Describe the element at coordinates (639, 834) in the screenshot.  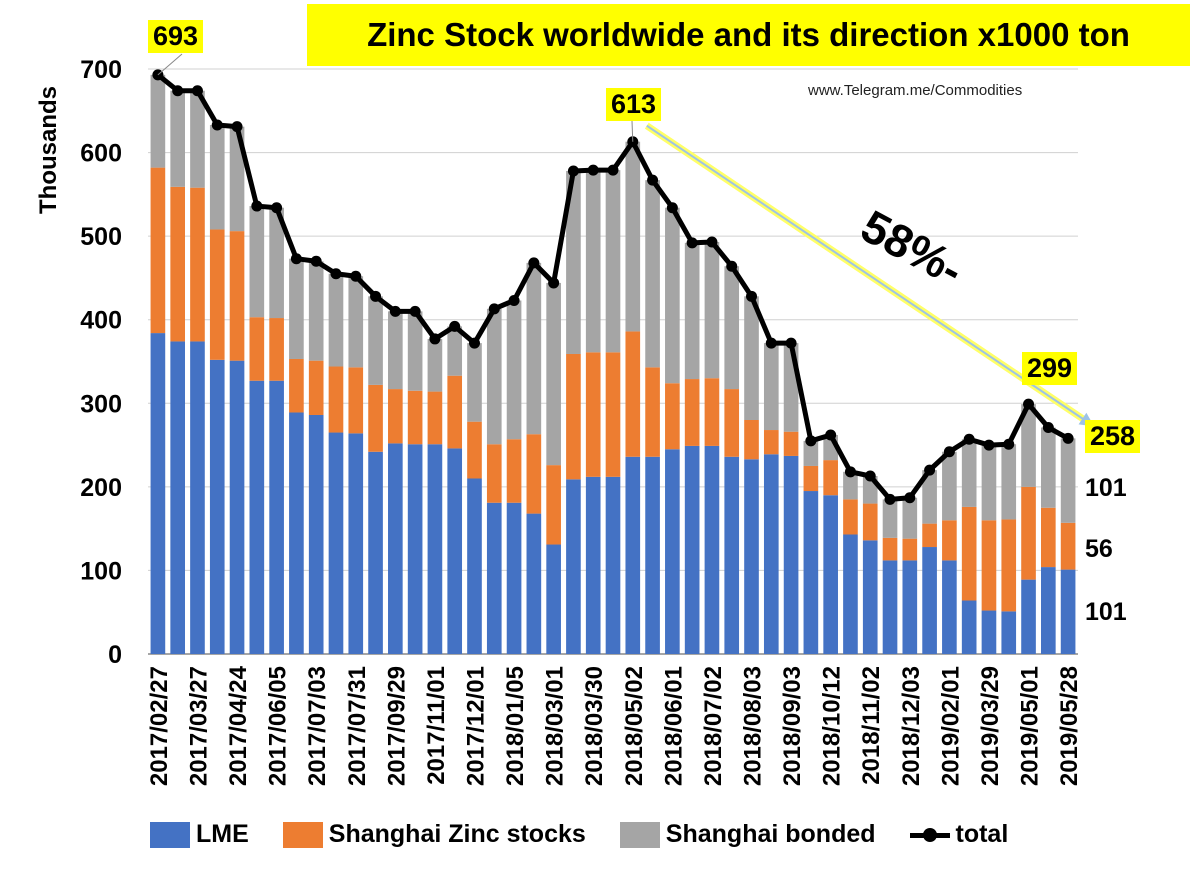
I see `legend-bonded-swatch` at that location.